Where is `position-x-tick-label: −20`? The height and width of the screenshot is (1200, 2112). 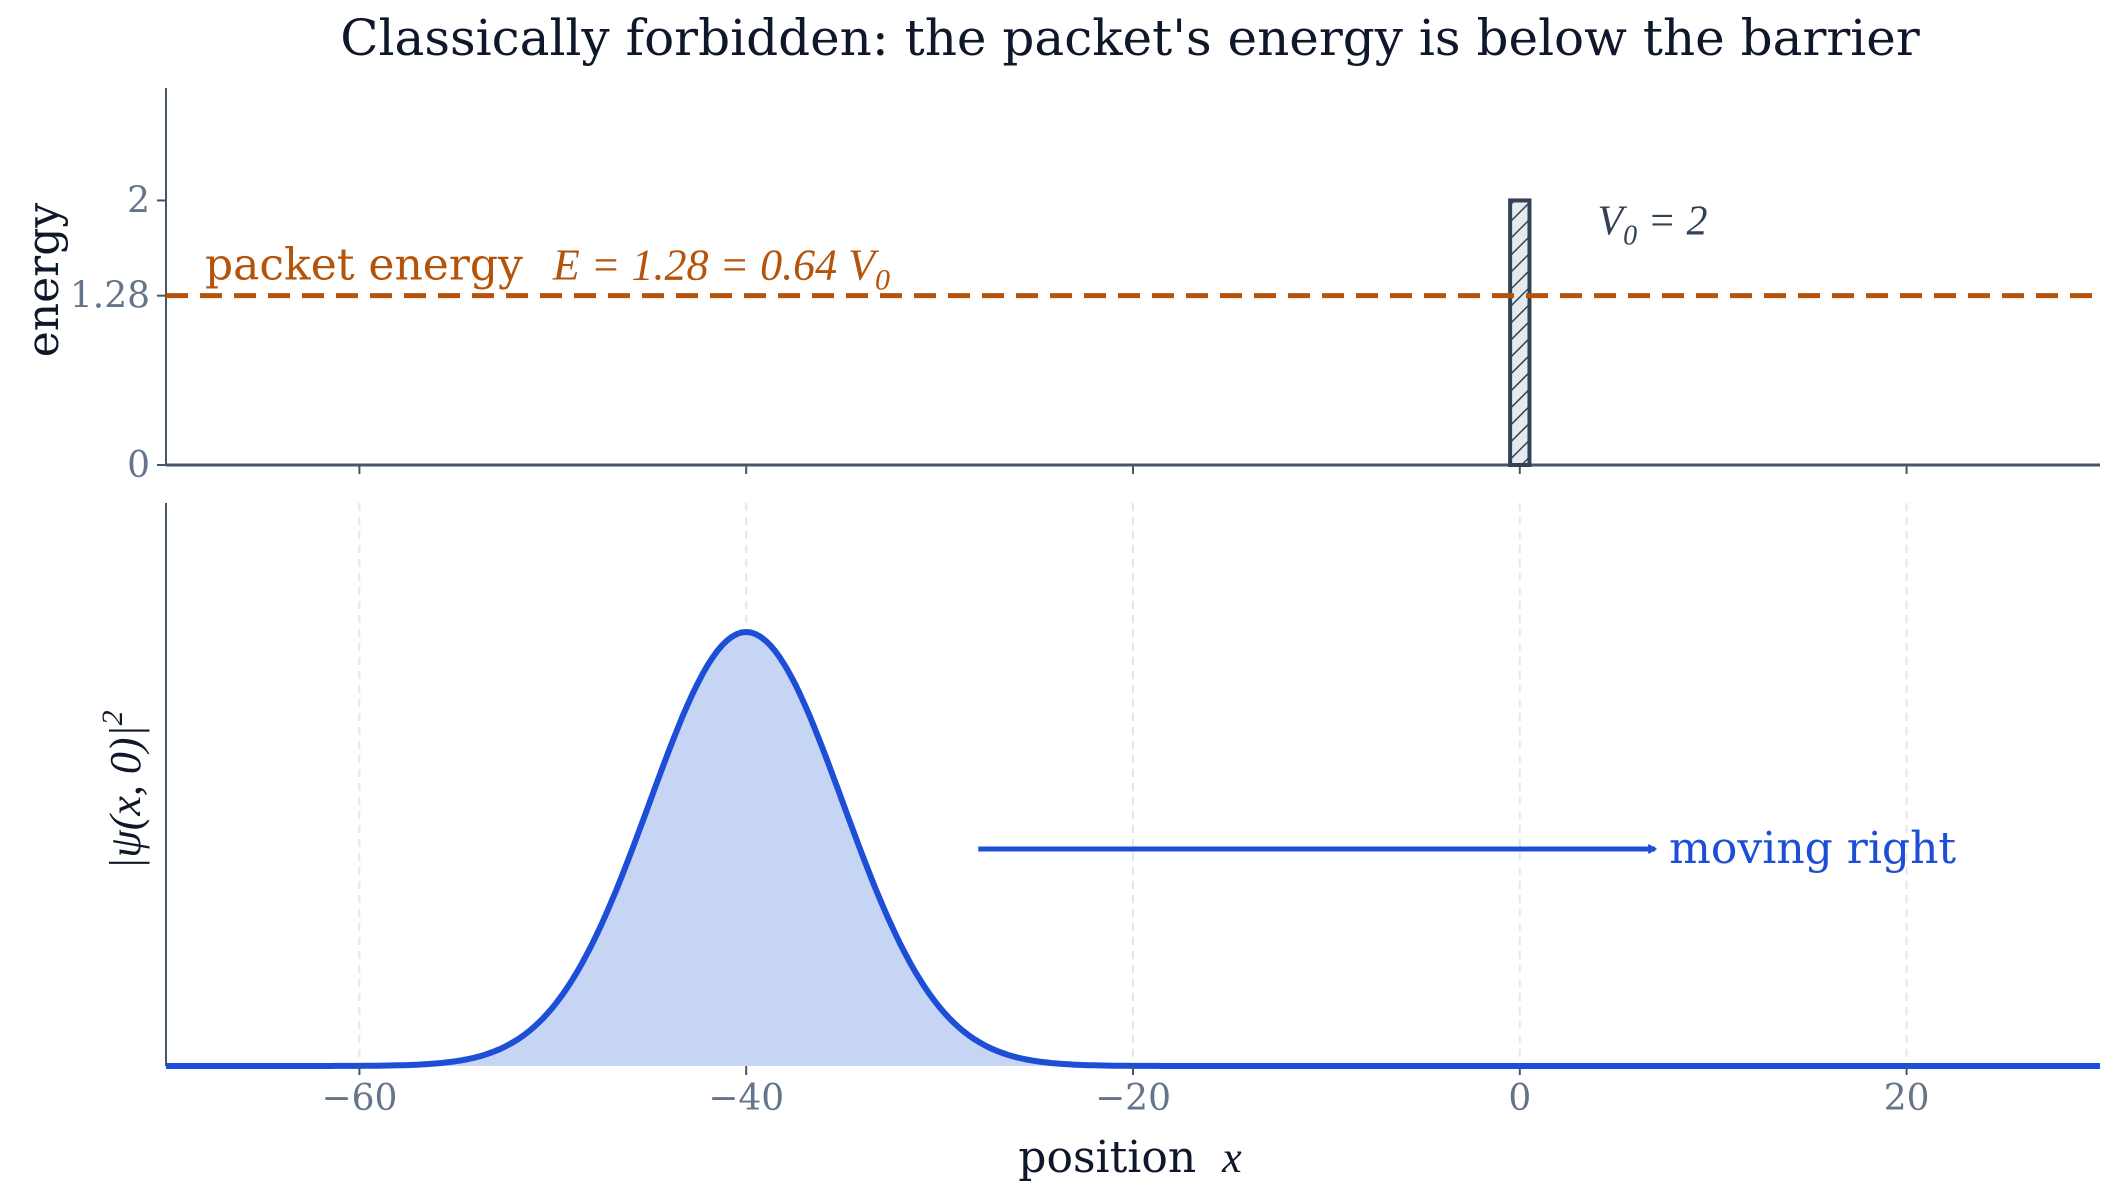
position-x-tick-label: −20 is located at coordinates (1133, 1098).